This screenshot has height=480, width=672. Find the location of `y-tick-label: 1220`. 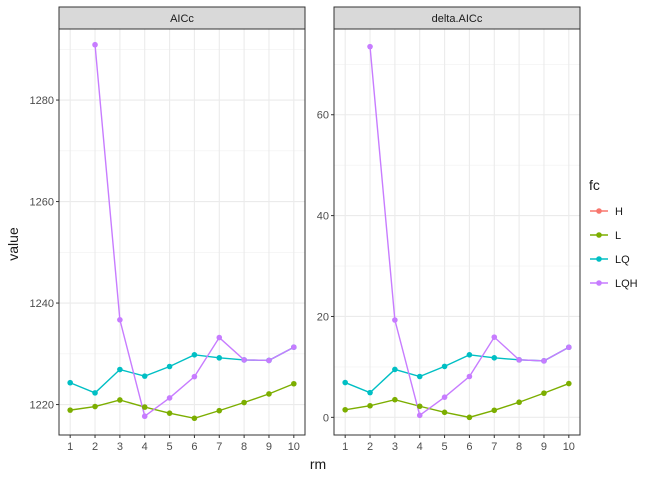

y-tick-label: 1220 is located at coordinates (42, 406).